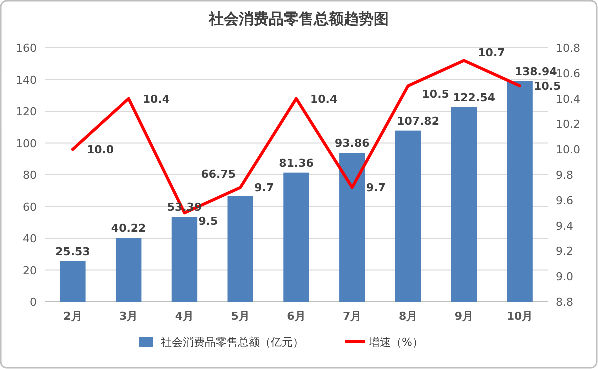 This screenshot has width=598, height=369. What do you see at coordinates (352, 316) in the screenshot?
I see `x-tick-label: 7月` at bounding box center [352, 316].